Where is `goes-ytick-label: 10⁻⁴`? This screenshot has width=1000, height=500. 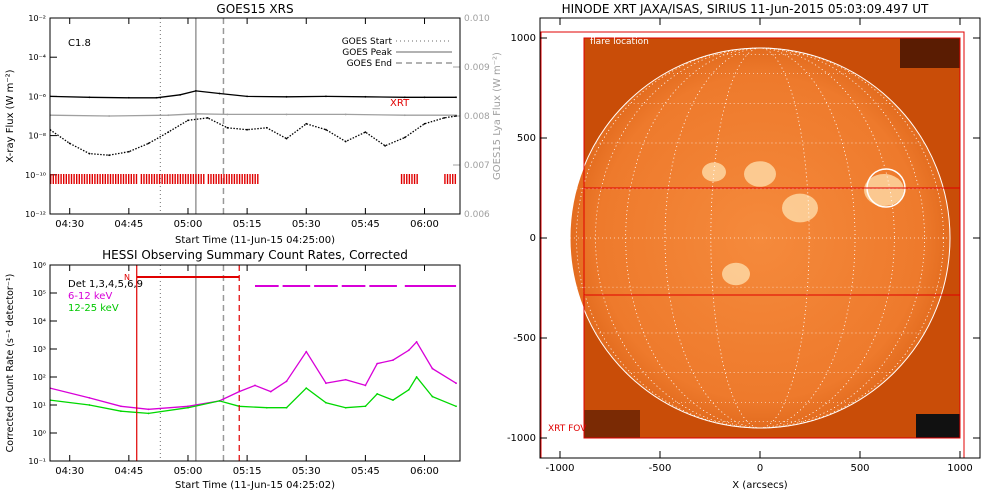
goes-ytick-label: 10⁻⁴ is located at coordinates (37, 57).